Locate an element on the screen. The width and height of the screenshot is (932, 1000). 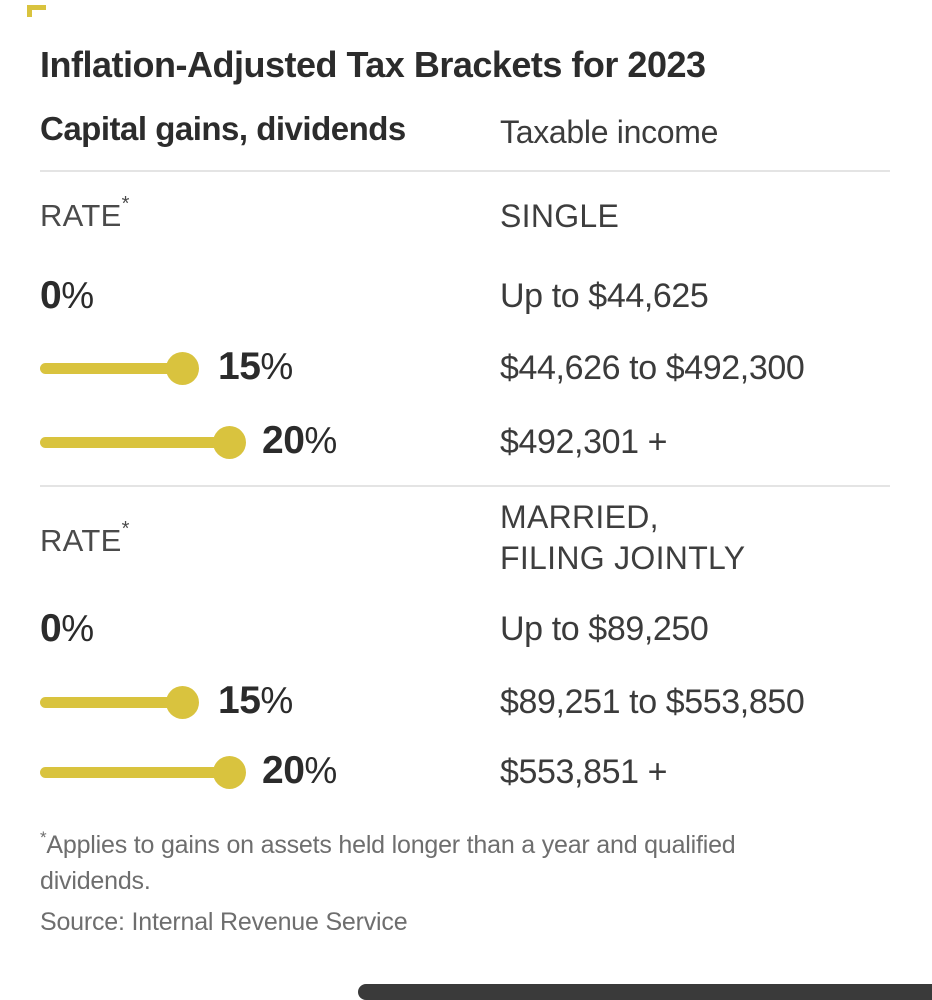
income-range: $89,251 to $553,850 is located at coordinates (652, 702).